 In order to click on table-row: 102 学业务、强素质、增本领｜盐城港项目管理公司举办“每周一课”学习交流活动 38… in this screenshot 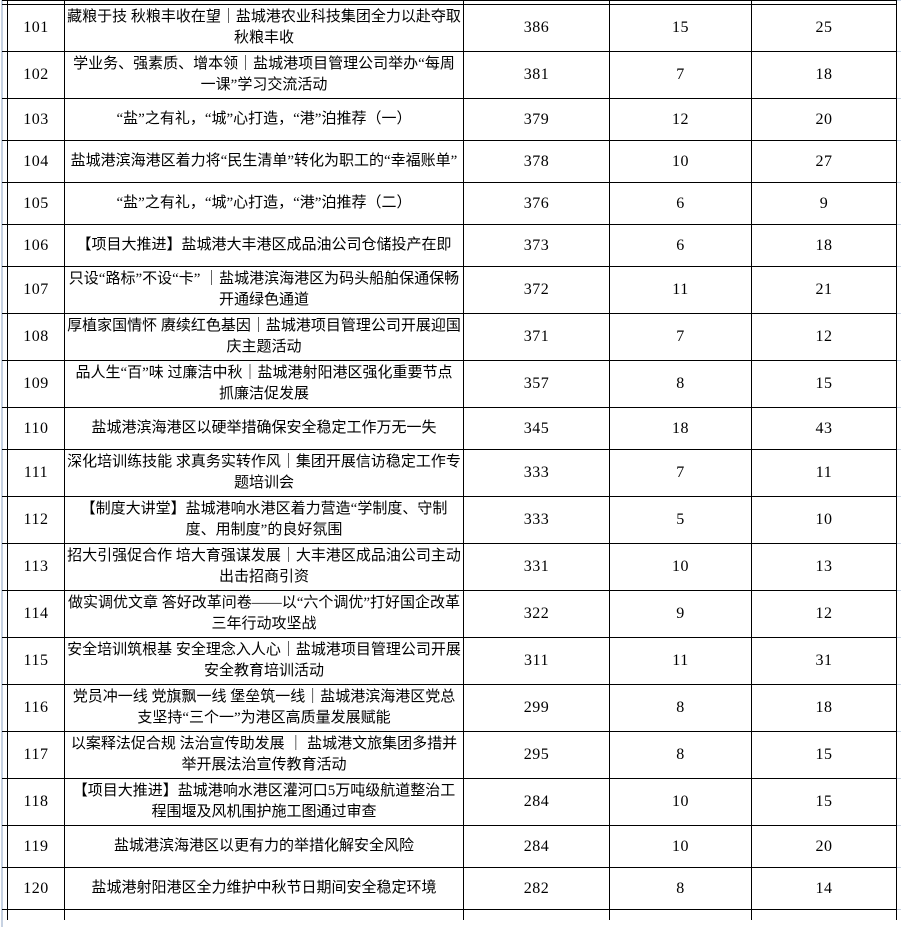, I will do `click(451, 75)`.